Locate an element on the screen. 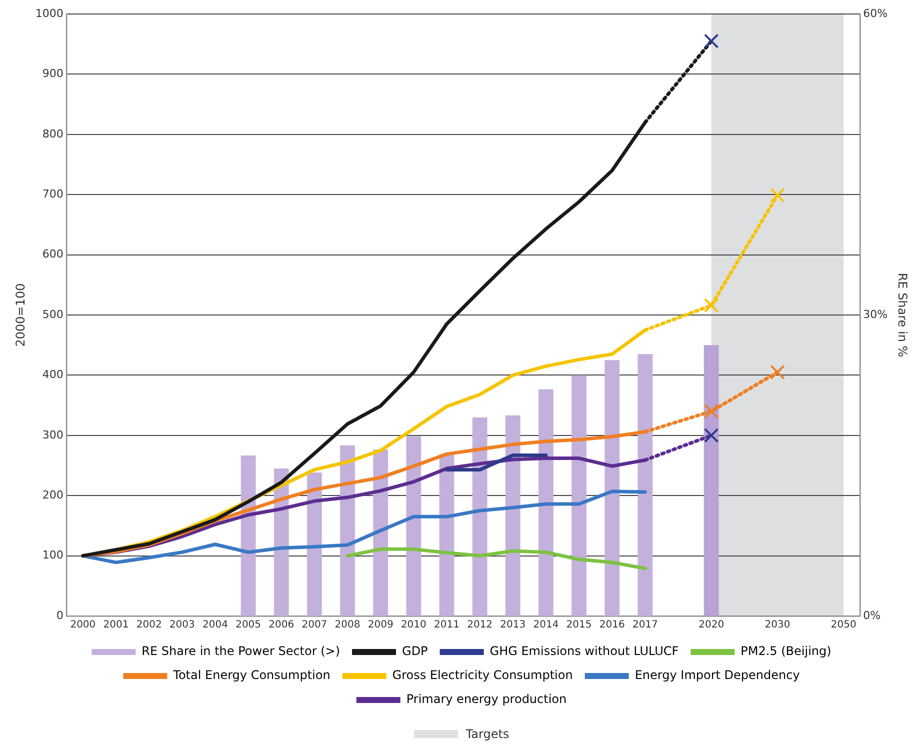 The height and width of the screenshot is (753, 923). x-tick-label: 2050 is located at coordinates (843, 625).